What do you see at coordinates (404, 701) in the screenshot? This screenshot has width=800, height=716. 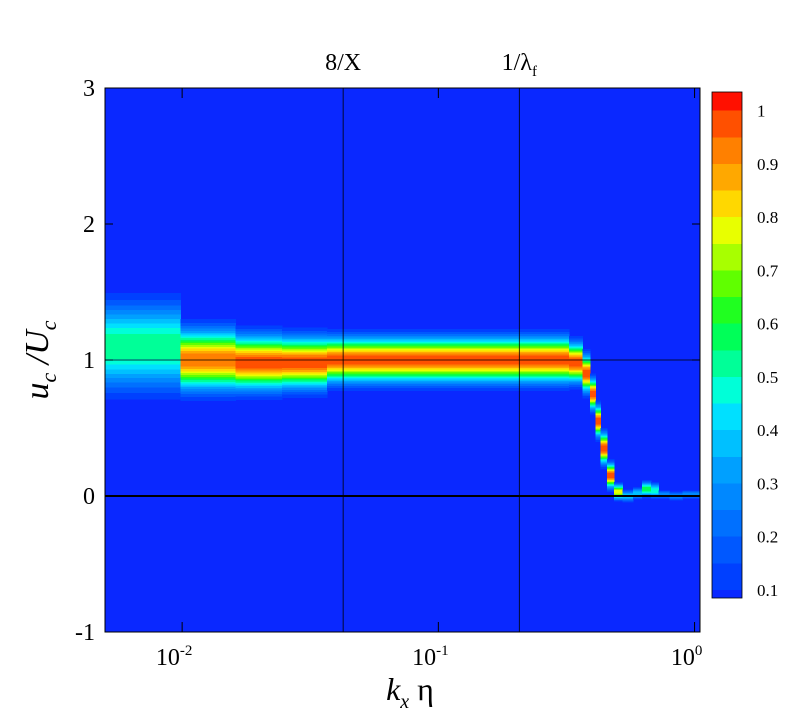 I see `x-label-sub: x` at bounding box center [404, 701].